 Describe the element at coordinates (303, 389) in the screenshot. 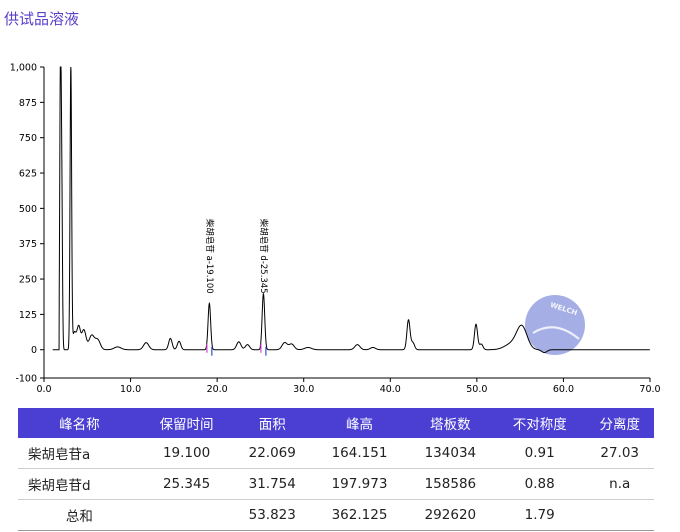

I see `x-tick-label: 30.0` at that location.